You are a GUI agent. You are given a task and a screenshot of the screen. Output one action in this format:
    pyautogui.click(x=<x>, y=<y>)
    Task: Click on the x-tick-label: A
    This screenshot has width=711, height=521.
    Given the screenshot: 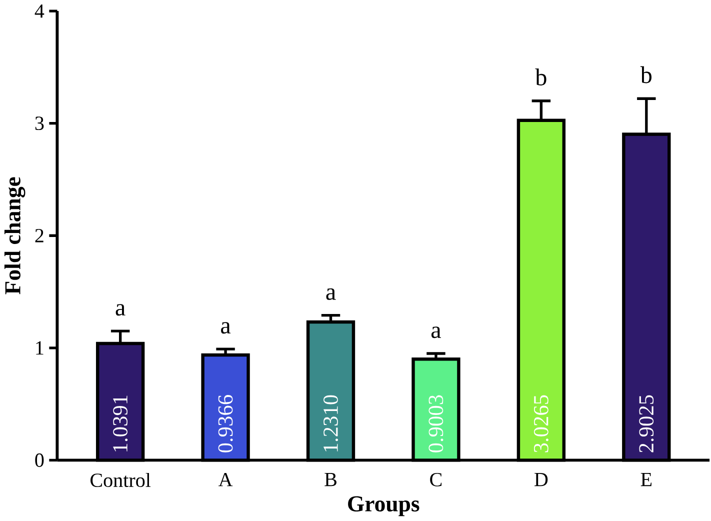 What is the action you would take?
    pyautogui.click(x=225, y=479)
    